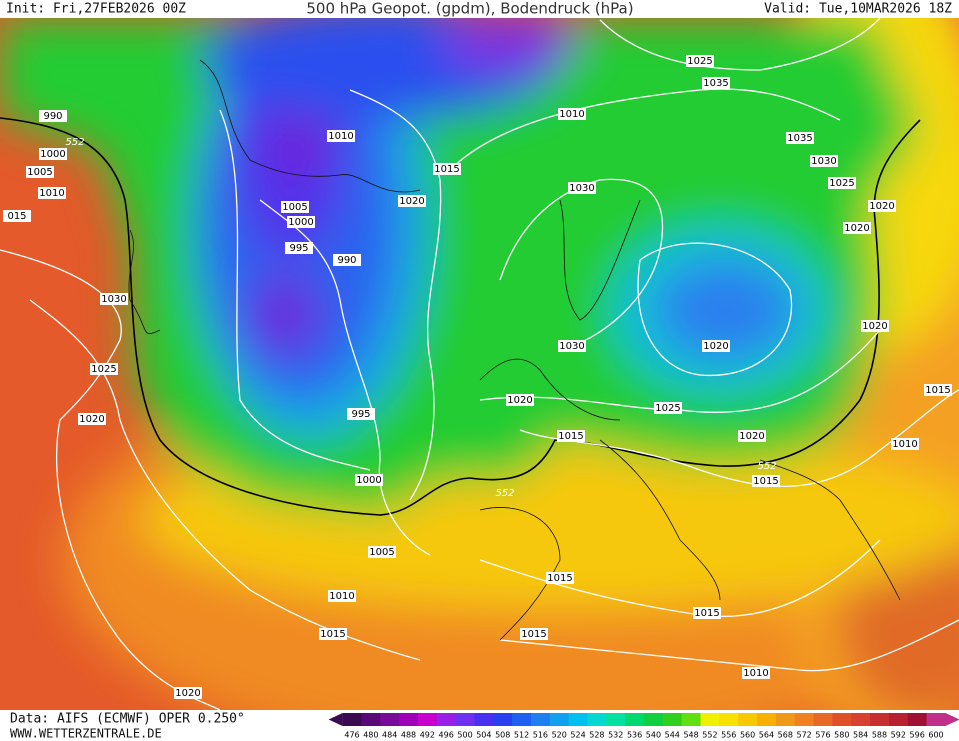 This screenshot has height=741, width=959. What do you see at coordinates (408, 735) in the screenshot?
I see `colorbar-label: 488` at bounding box center [408, 735].